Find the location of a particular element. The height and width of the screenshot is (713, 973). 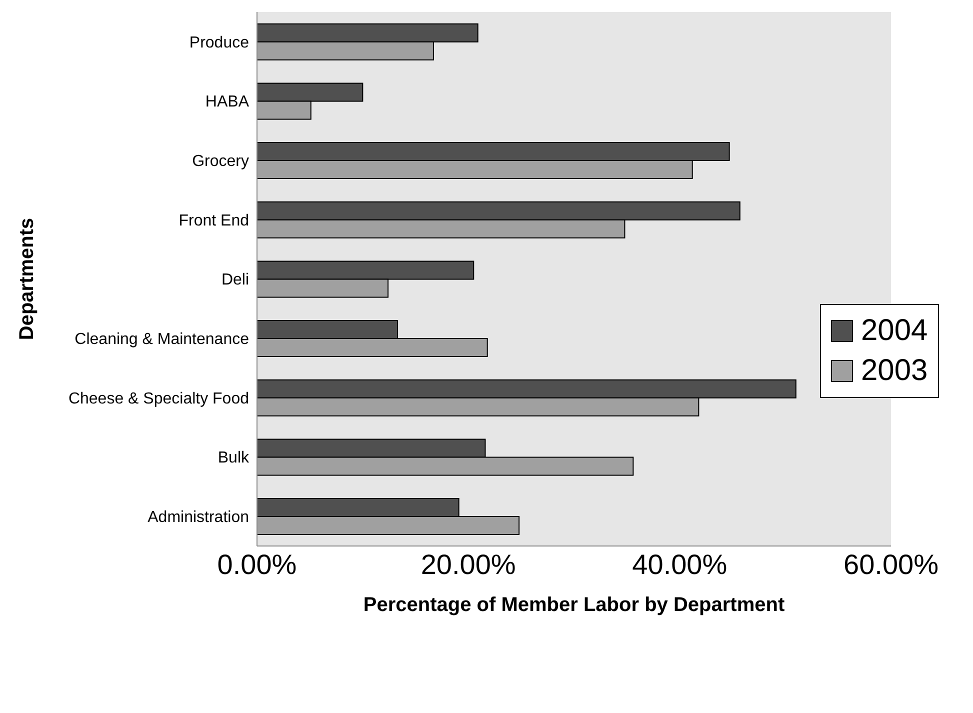

legend-label: 2003 is located at coordinates (894, 371).